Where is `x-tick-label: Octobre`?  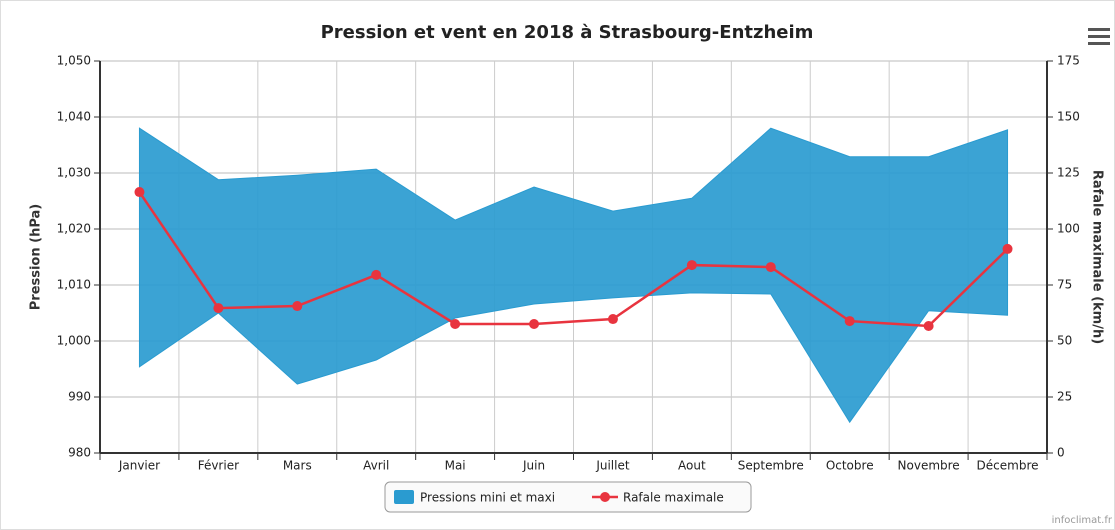 x-tick-label: Octobre is located at coordinates (850, 466).